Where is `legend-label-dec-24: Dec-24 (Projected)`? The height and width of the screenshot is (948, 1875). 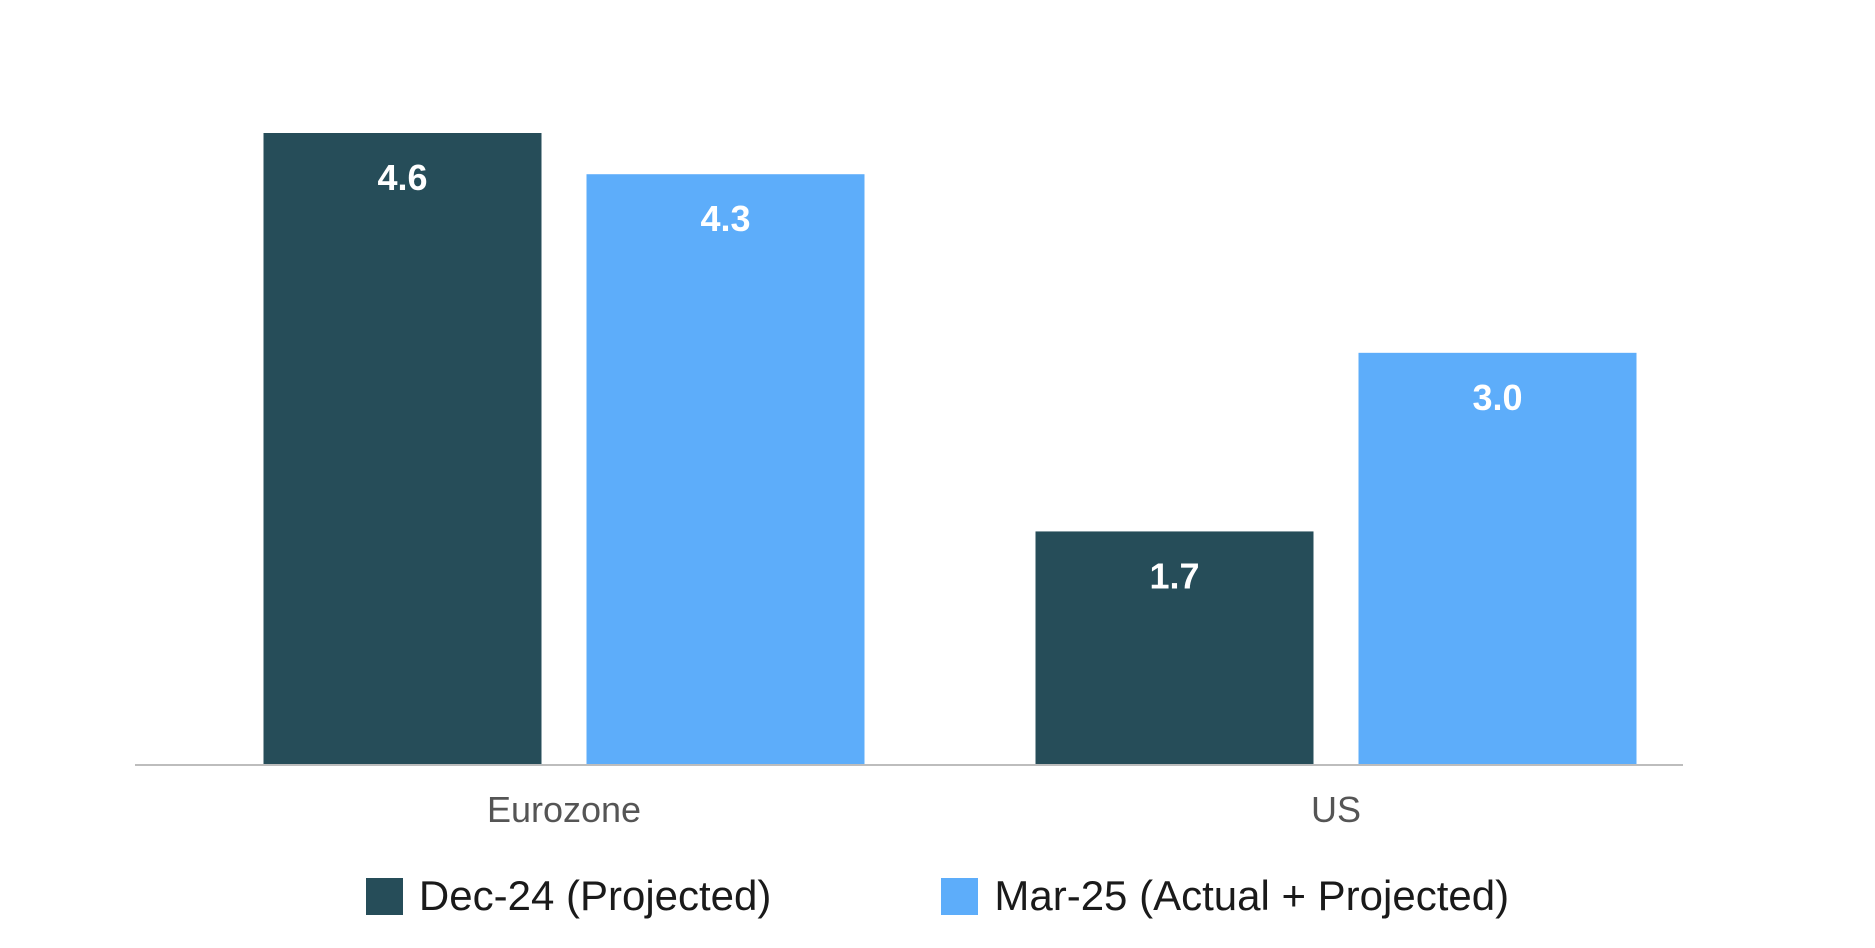 legend-label-dec-24: Dec-24 (Projected) is located at coordinates (595, 895).